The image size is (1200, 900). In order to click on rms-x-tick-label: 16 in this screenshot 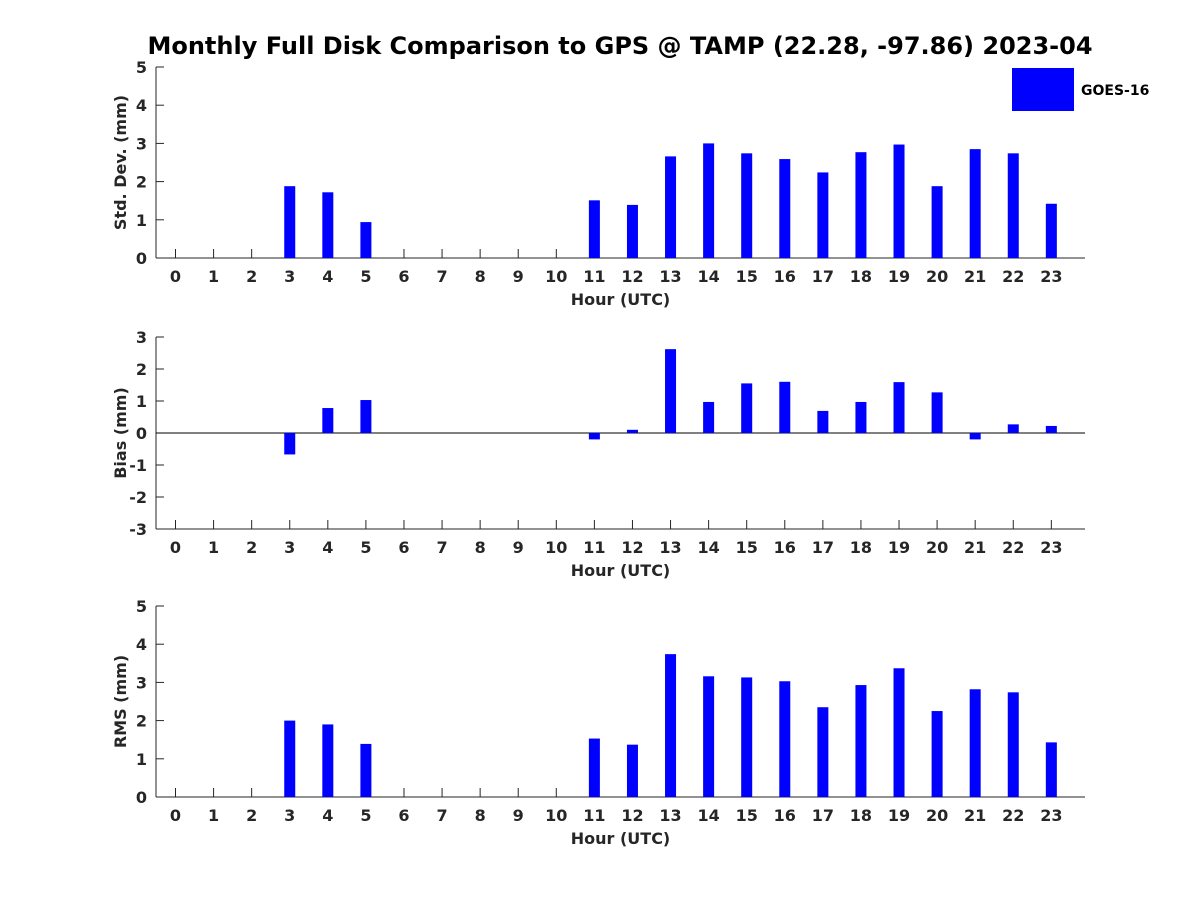, I will do `click(785, 815)`.